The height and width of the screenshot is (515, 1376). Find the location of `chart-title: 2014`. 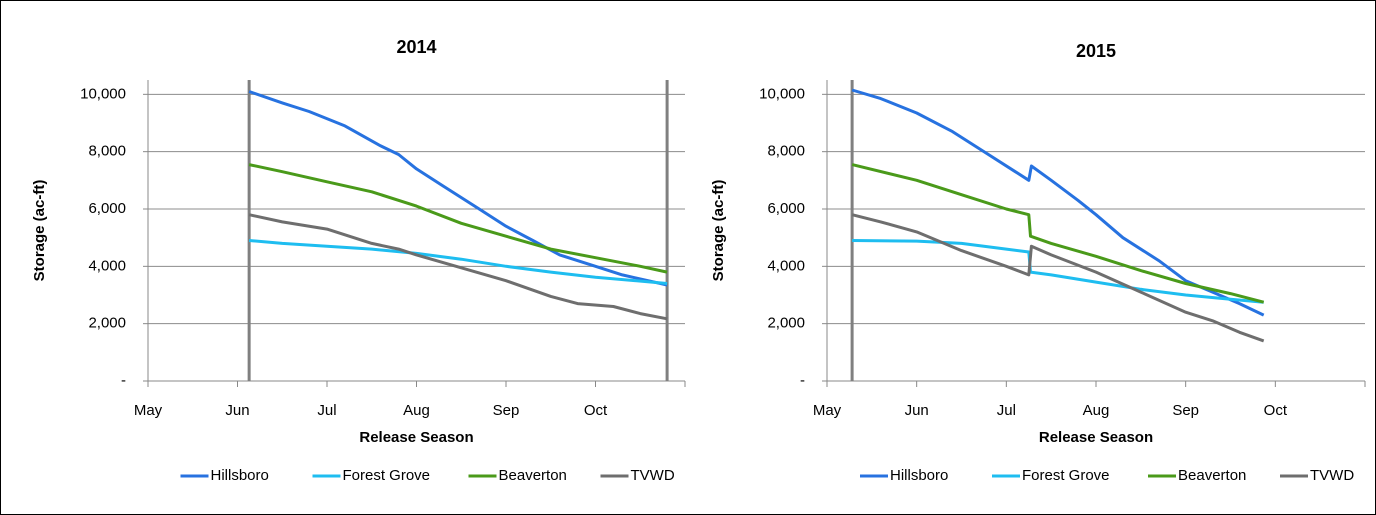

chart-title: 2014 is located at coordinates (416, 47).